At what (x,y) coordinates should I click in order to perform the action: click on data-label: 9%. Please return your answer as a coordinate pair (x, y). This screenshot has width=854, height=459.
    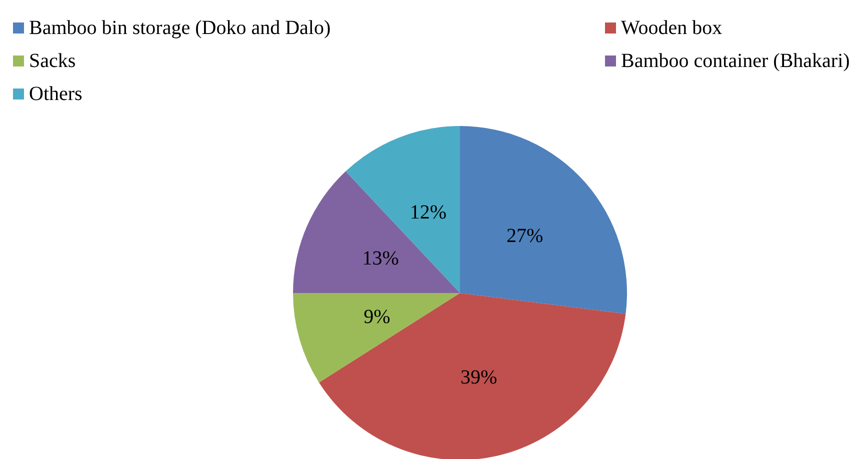
    Looking at the image, I should click on (377, 317).